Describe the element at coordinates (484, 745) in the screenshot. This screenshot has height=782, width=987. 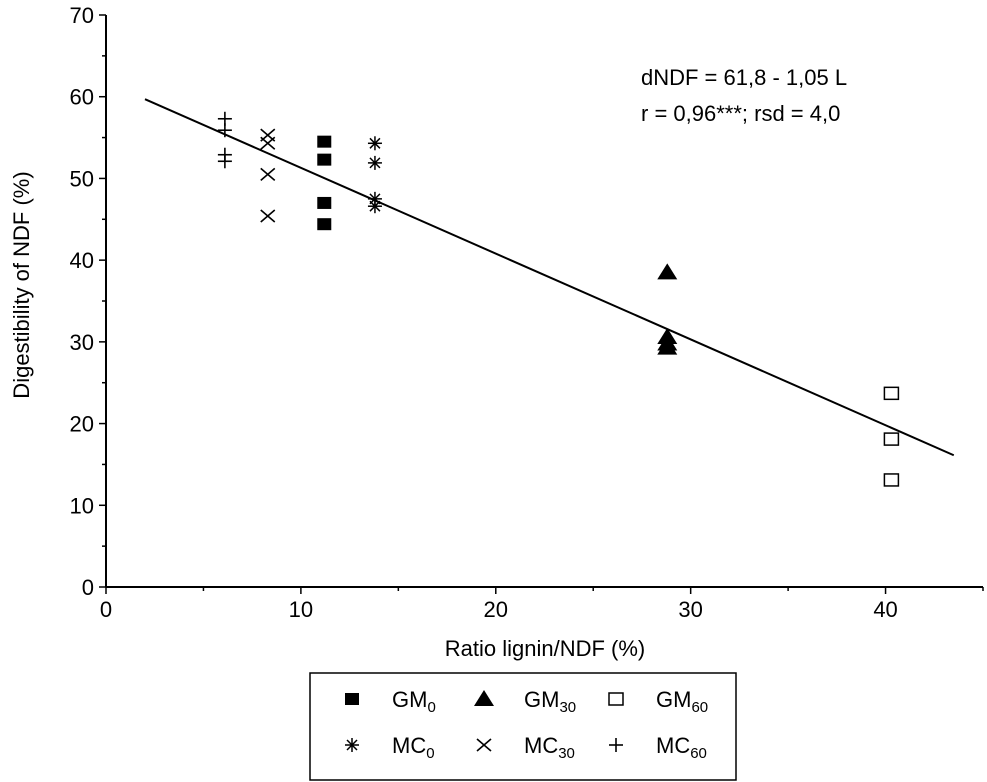
I see `marker-x-cross` at that location.